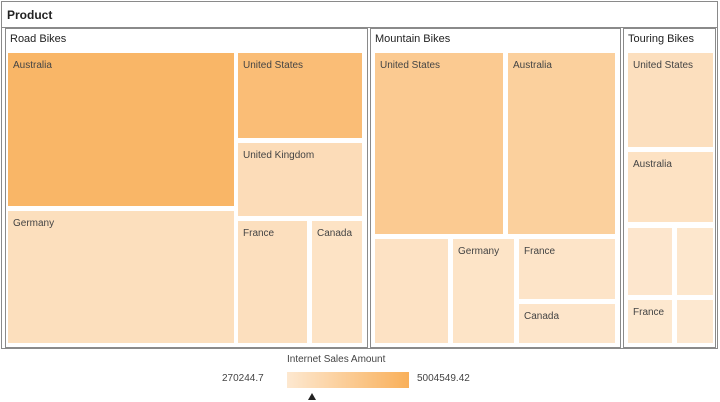 The image size is (720, 402). Describe the element at coordinates (279, 155) in the screenshot. I see `treemap-leaf-label: United Kingdom` at that location.